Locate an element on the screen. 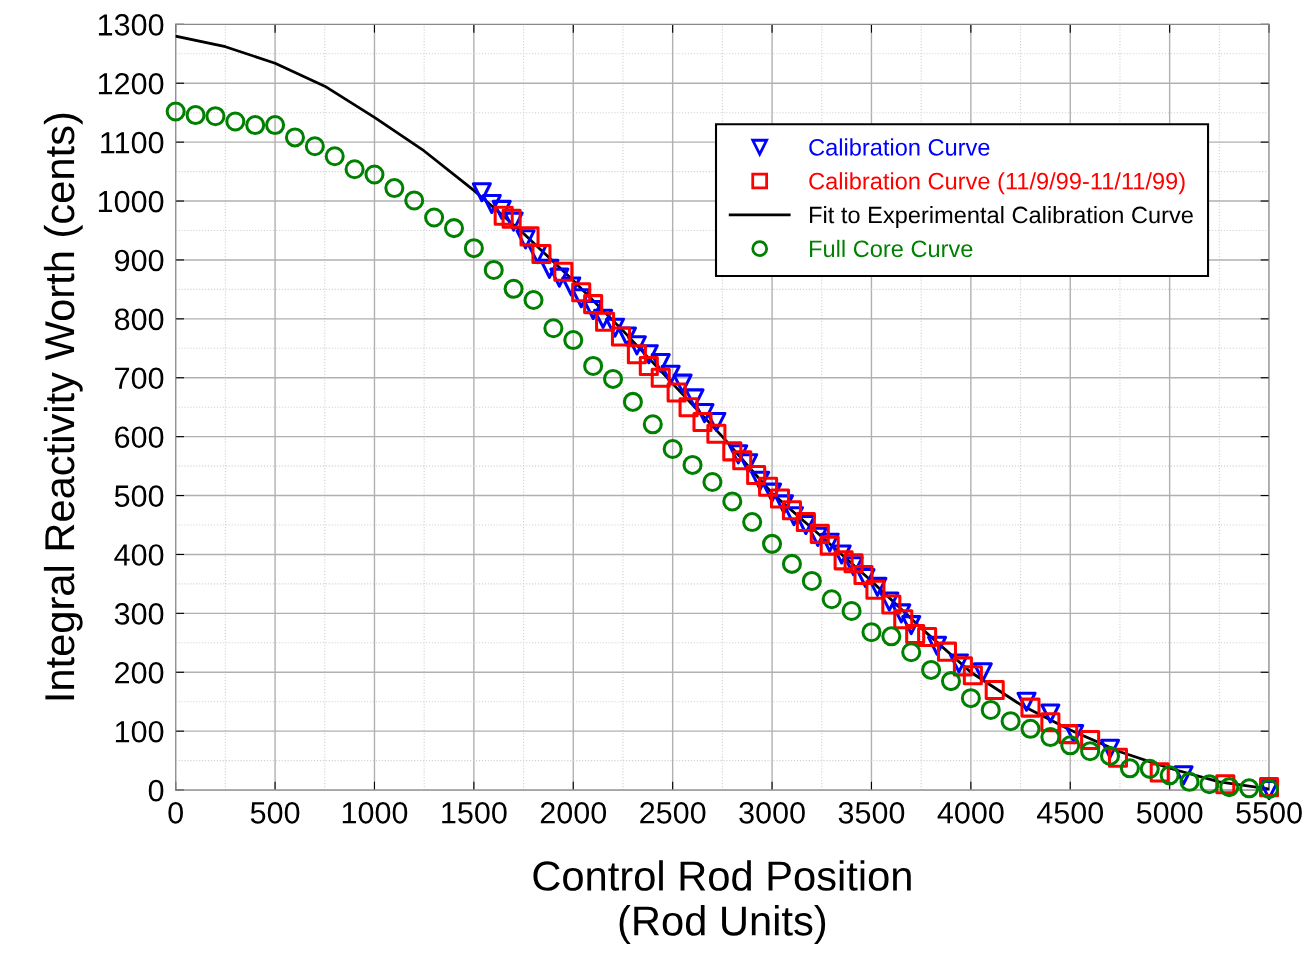 This screenshot has height=973, width=1311. legend-label: Full Core Curve is located at coordinates (891, 248).